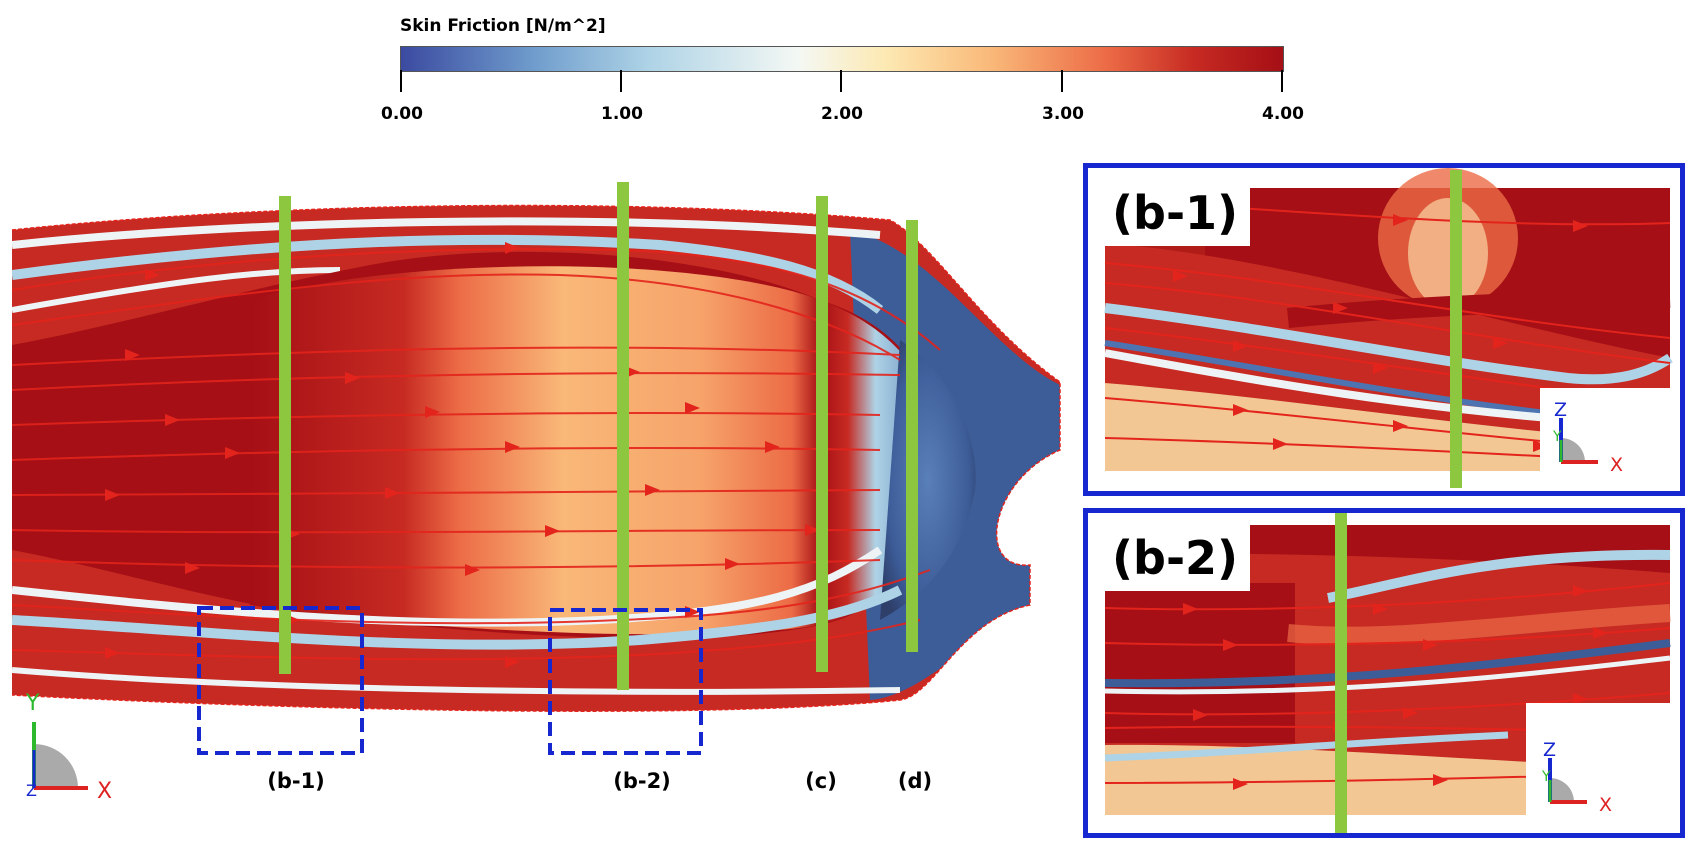 This screenshot has height=847, width=1694. I want to click on cut-plane-d, so click(912, 436).